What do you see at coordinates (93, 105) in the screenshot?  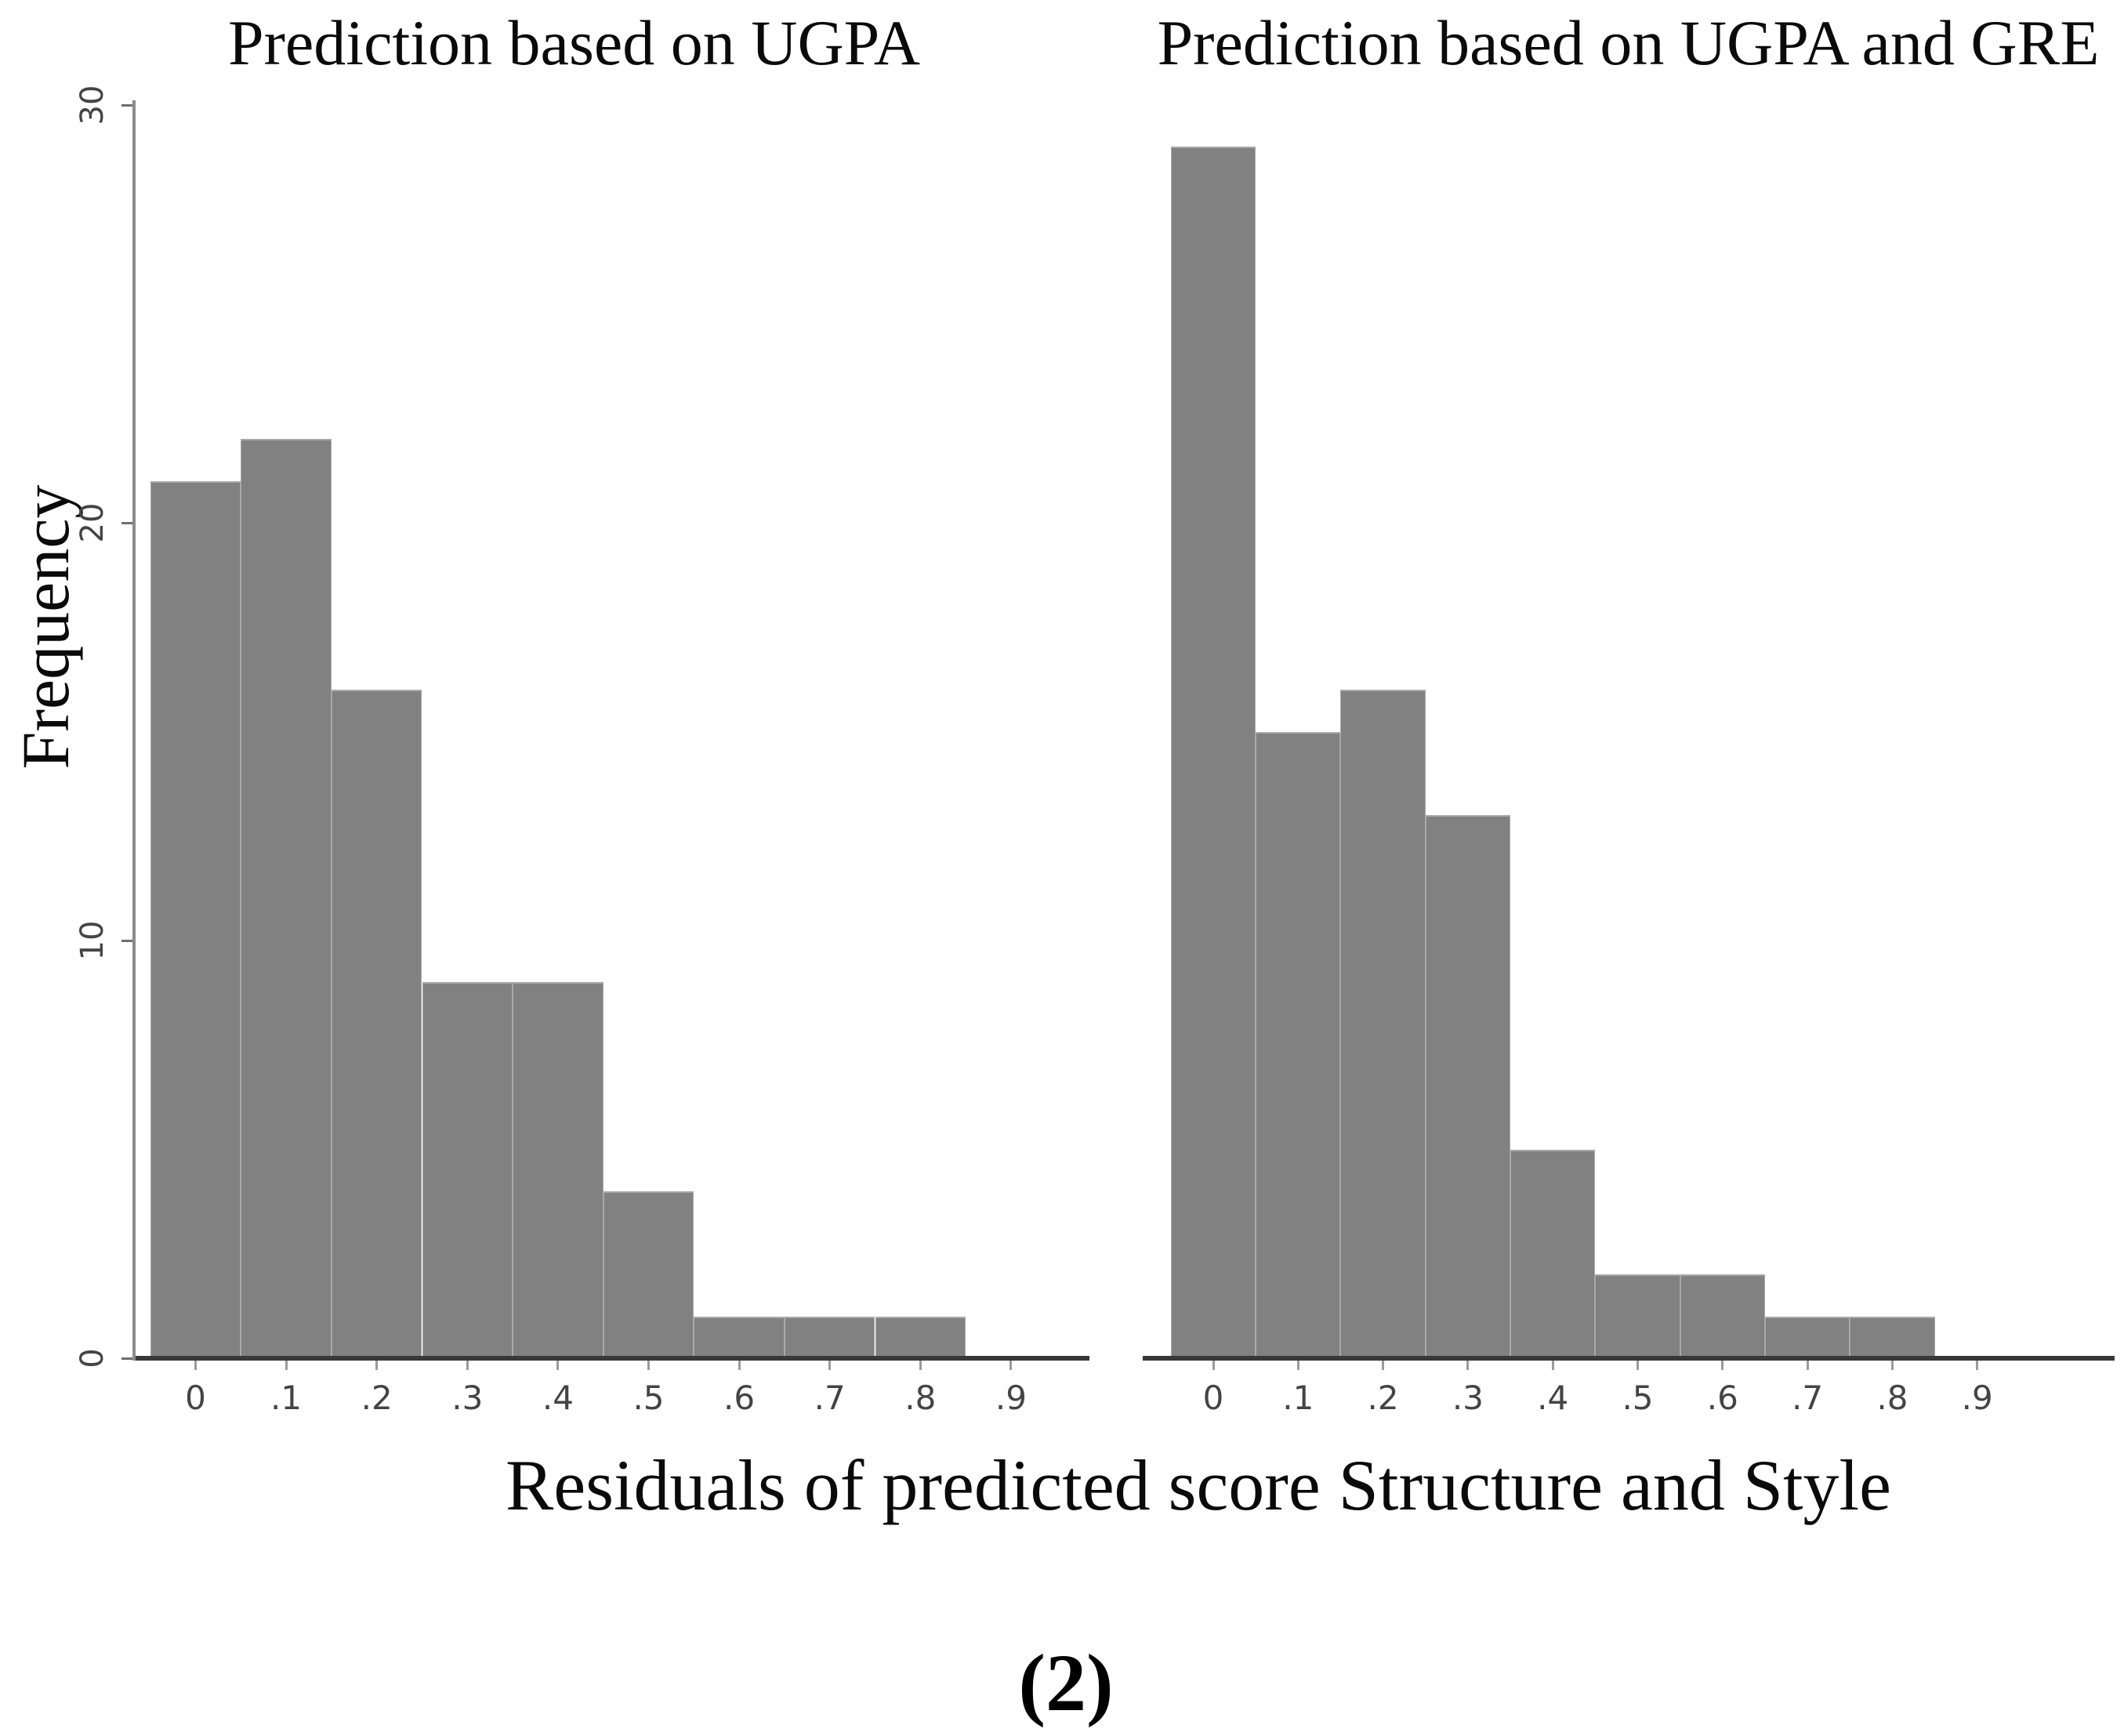 I see `y-tick-label: 30` at bounding box center [93, 105].